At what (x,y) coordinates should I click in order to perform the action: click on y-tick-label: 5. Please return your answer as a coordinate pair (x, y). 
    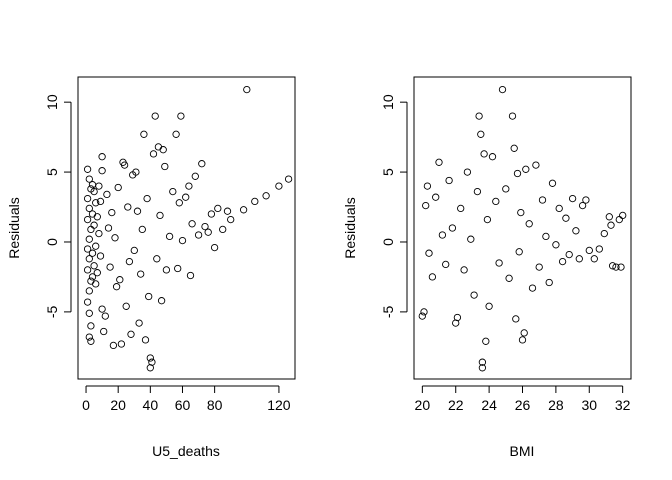
    Looking at the image, I should click on (52, 172).